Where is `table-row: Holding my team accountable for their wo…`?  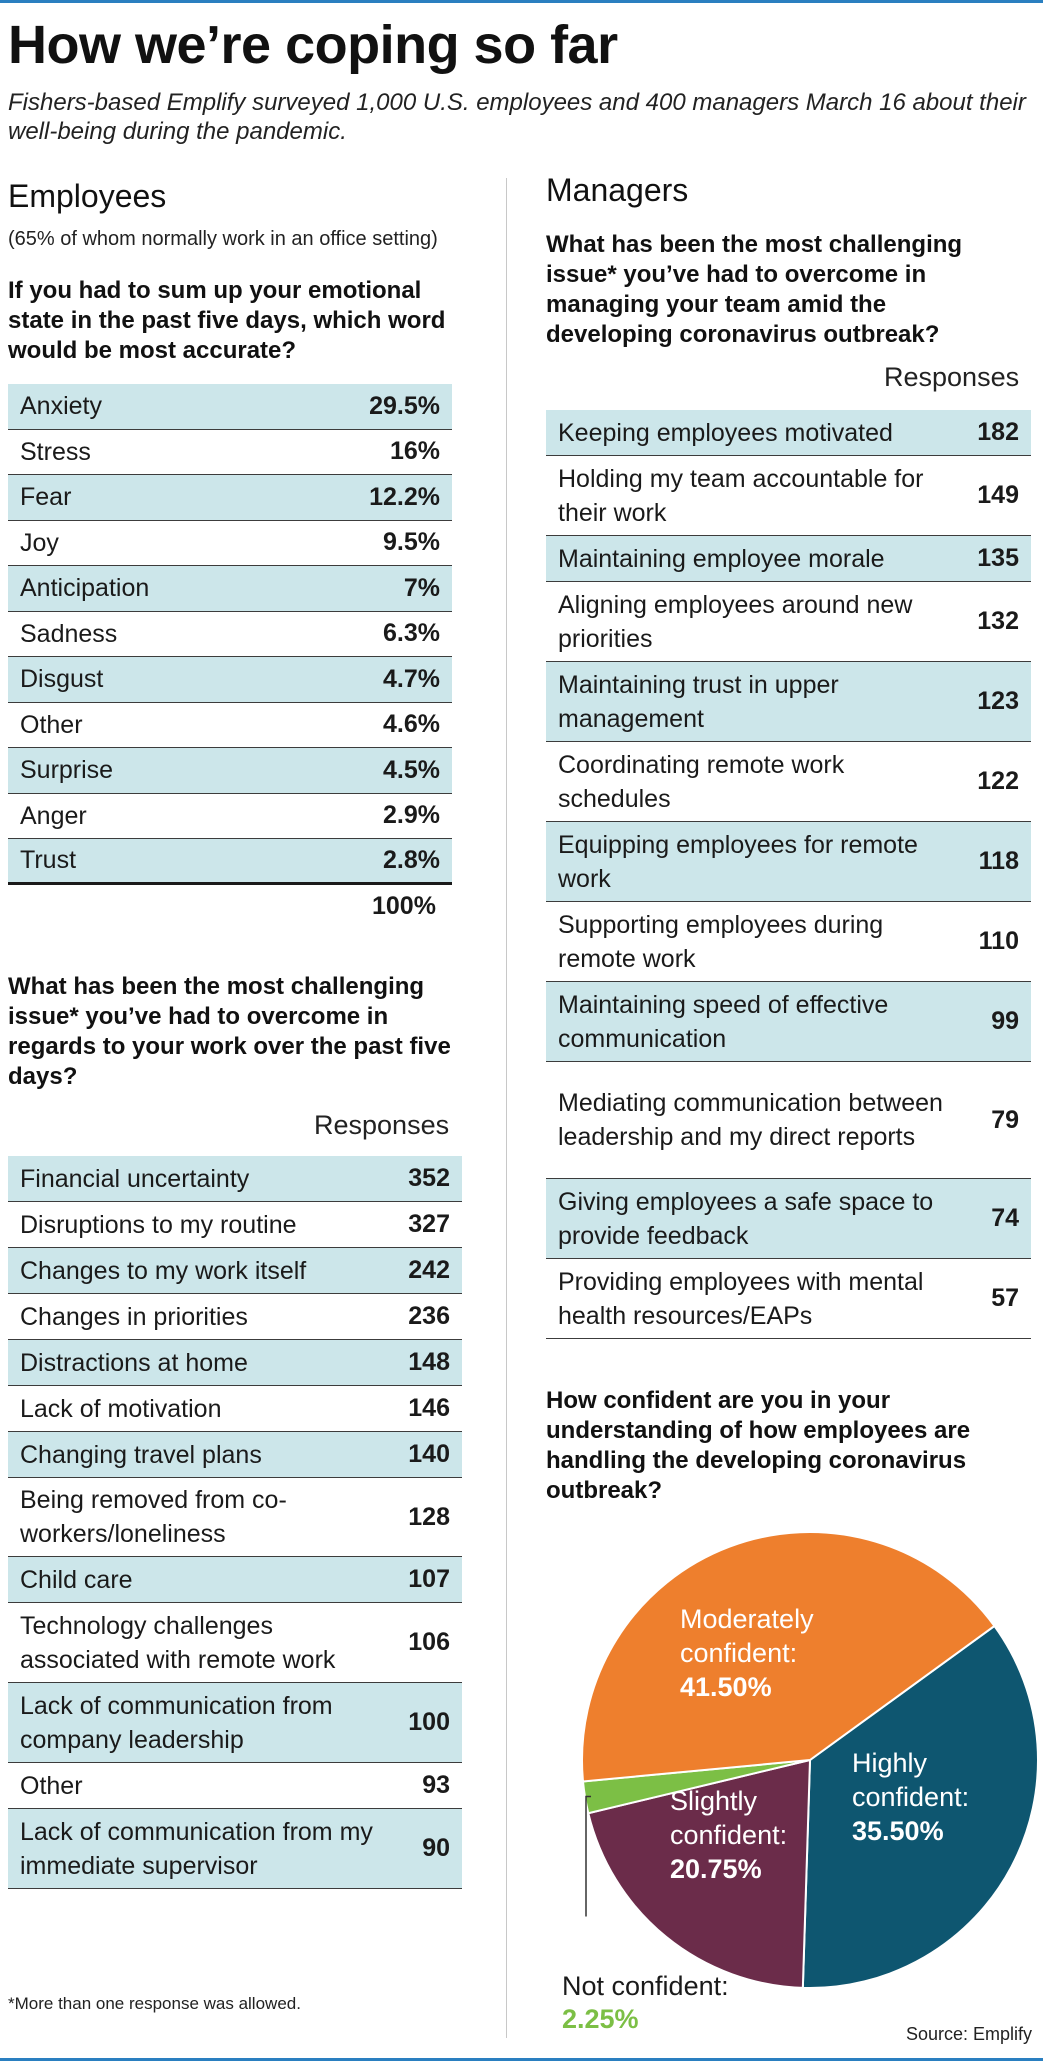 table-row: Holding my team accountable for their wo… is located at coordinates (788, 496).